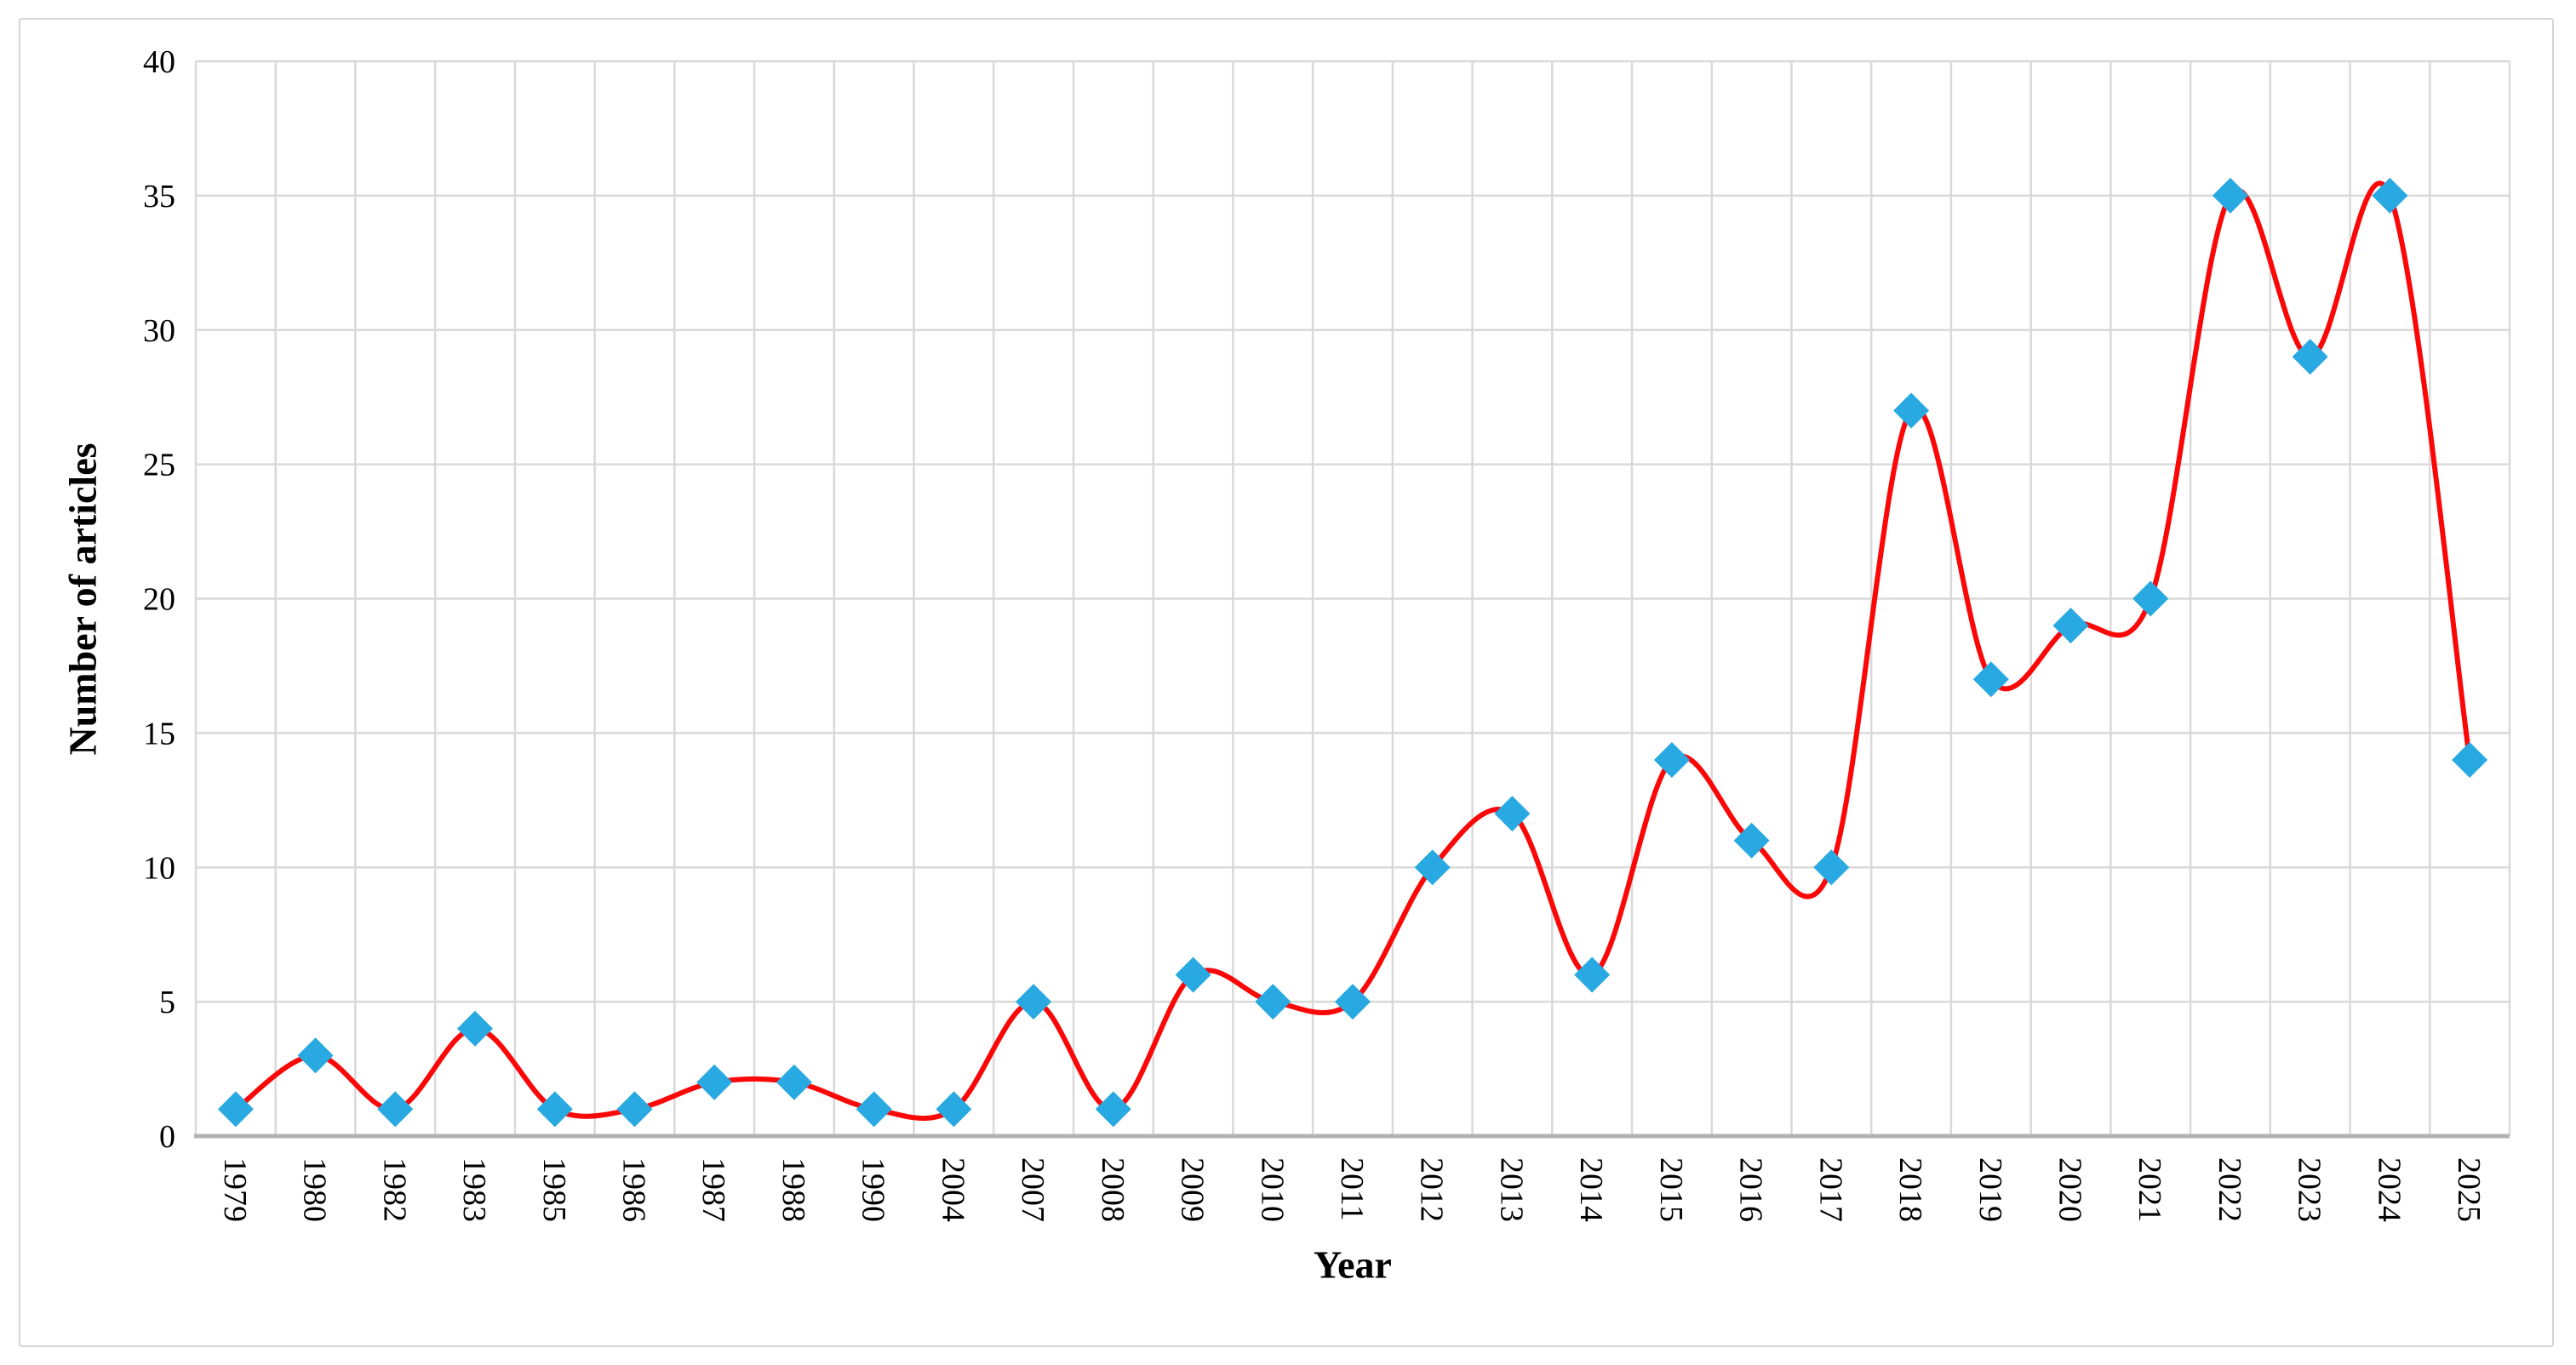 The height and width of the screenshot is (1365, 2576). What do you see at coordinates (714, 1189) in the screenshot?
I see `x-tick-label-1987: 1987` at bounding box center [714, 1189].